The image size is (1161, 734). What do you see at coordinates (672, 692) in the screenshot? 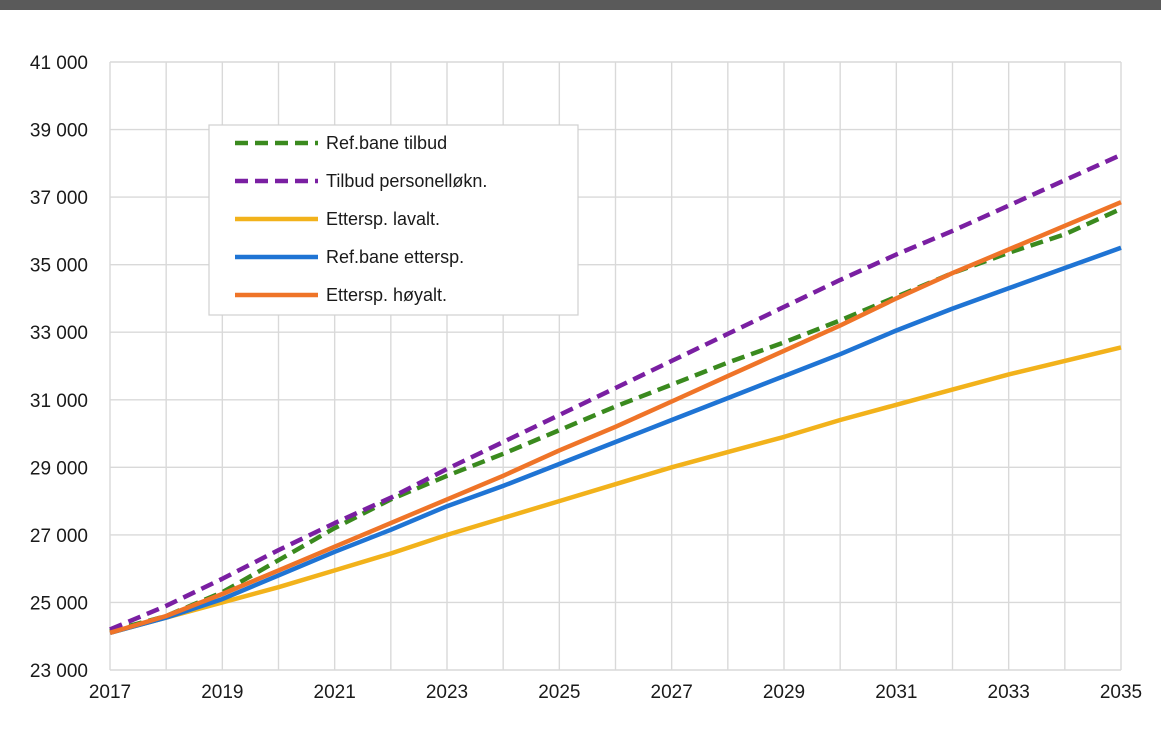
I see `x-tick-label: 2027` at bounding box center [672, 692].